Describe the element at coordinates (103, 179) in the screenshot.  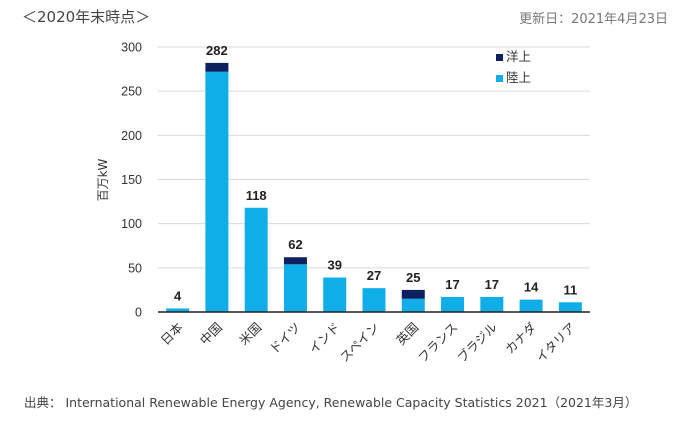
I see `y-axis-label: 百万kW` at that location.